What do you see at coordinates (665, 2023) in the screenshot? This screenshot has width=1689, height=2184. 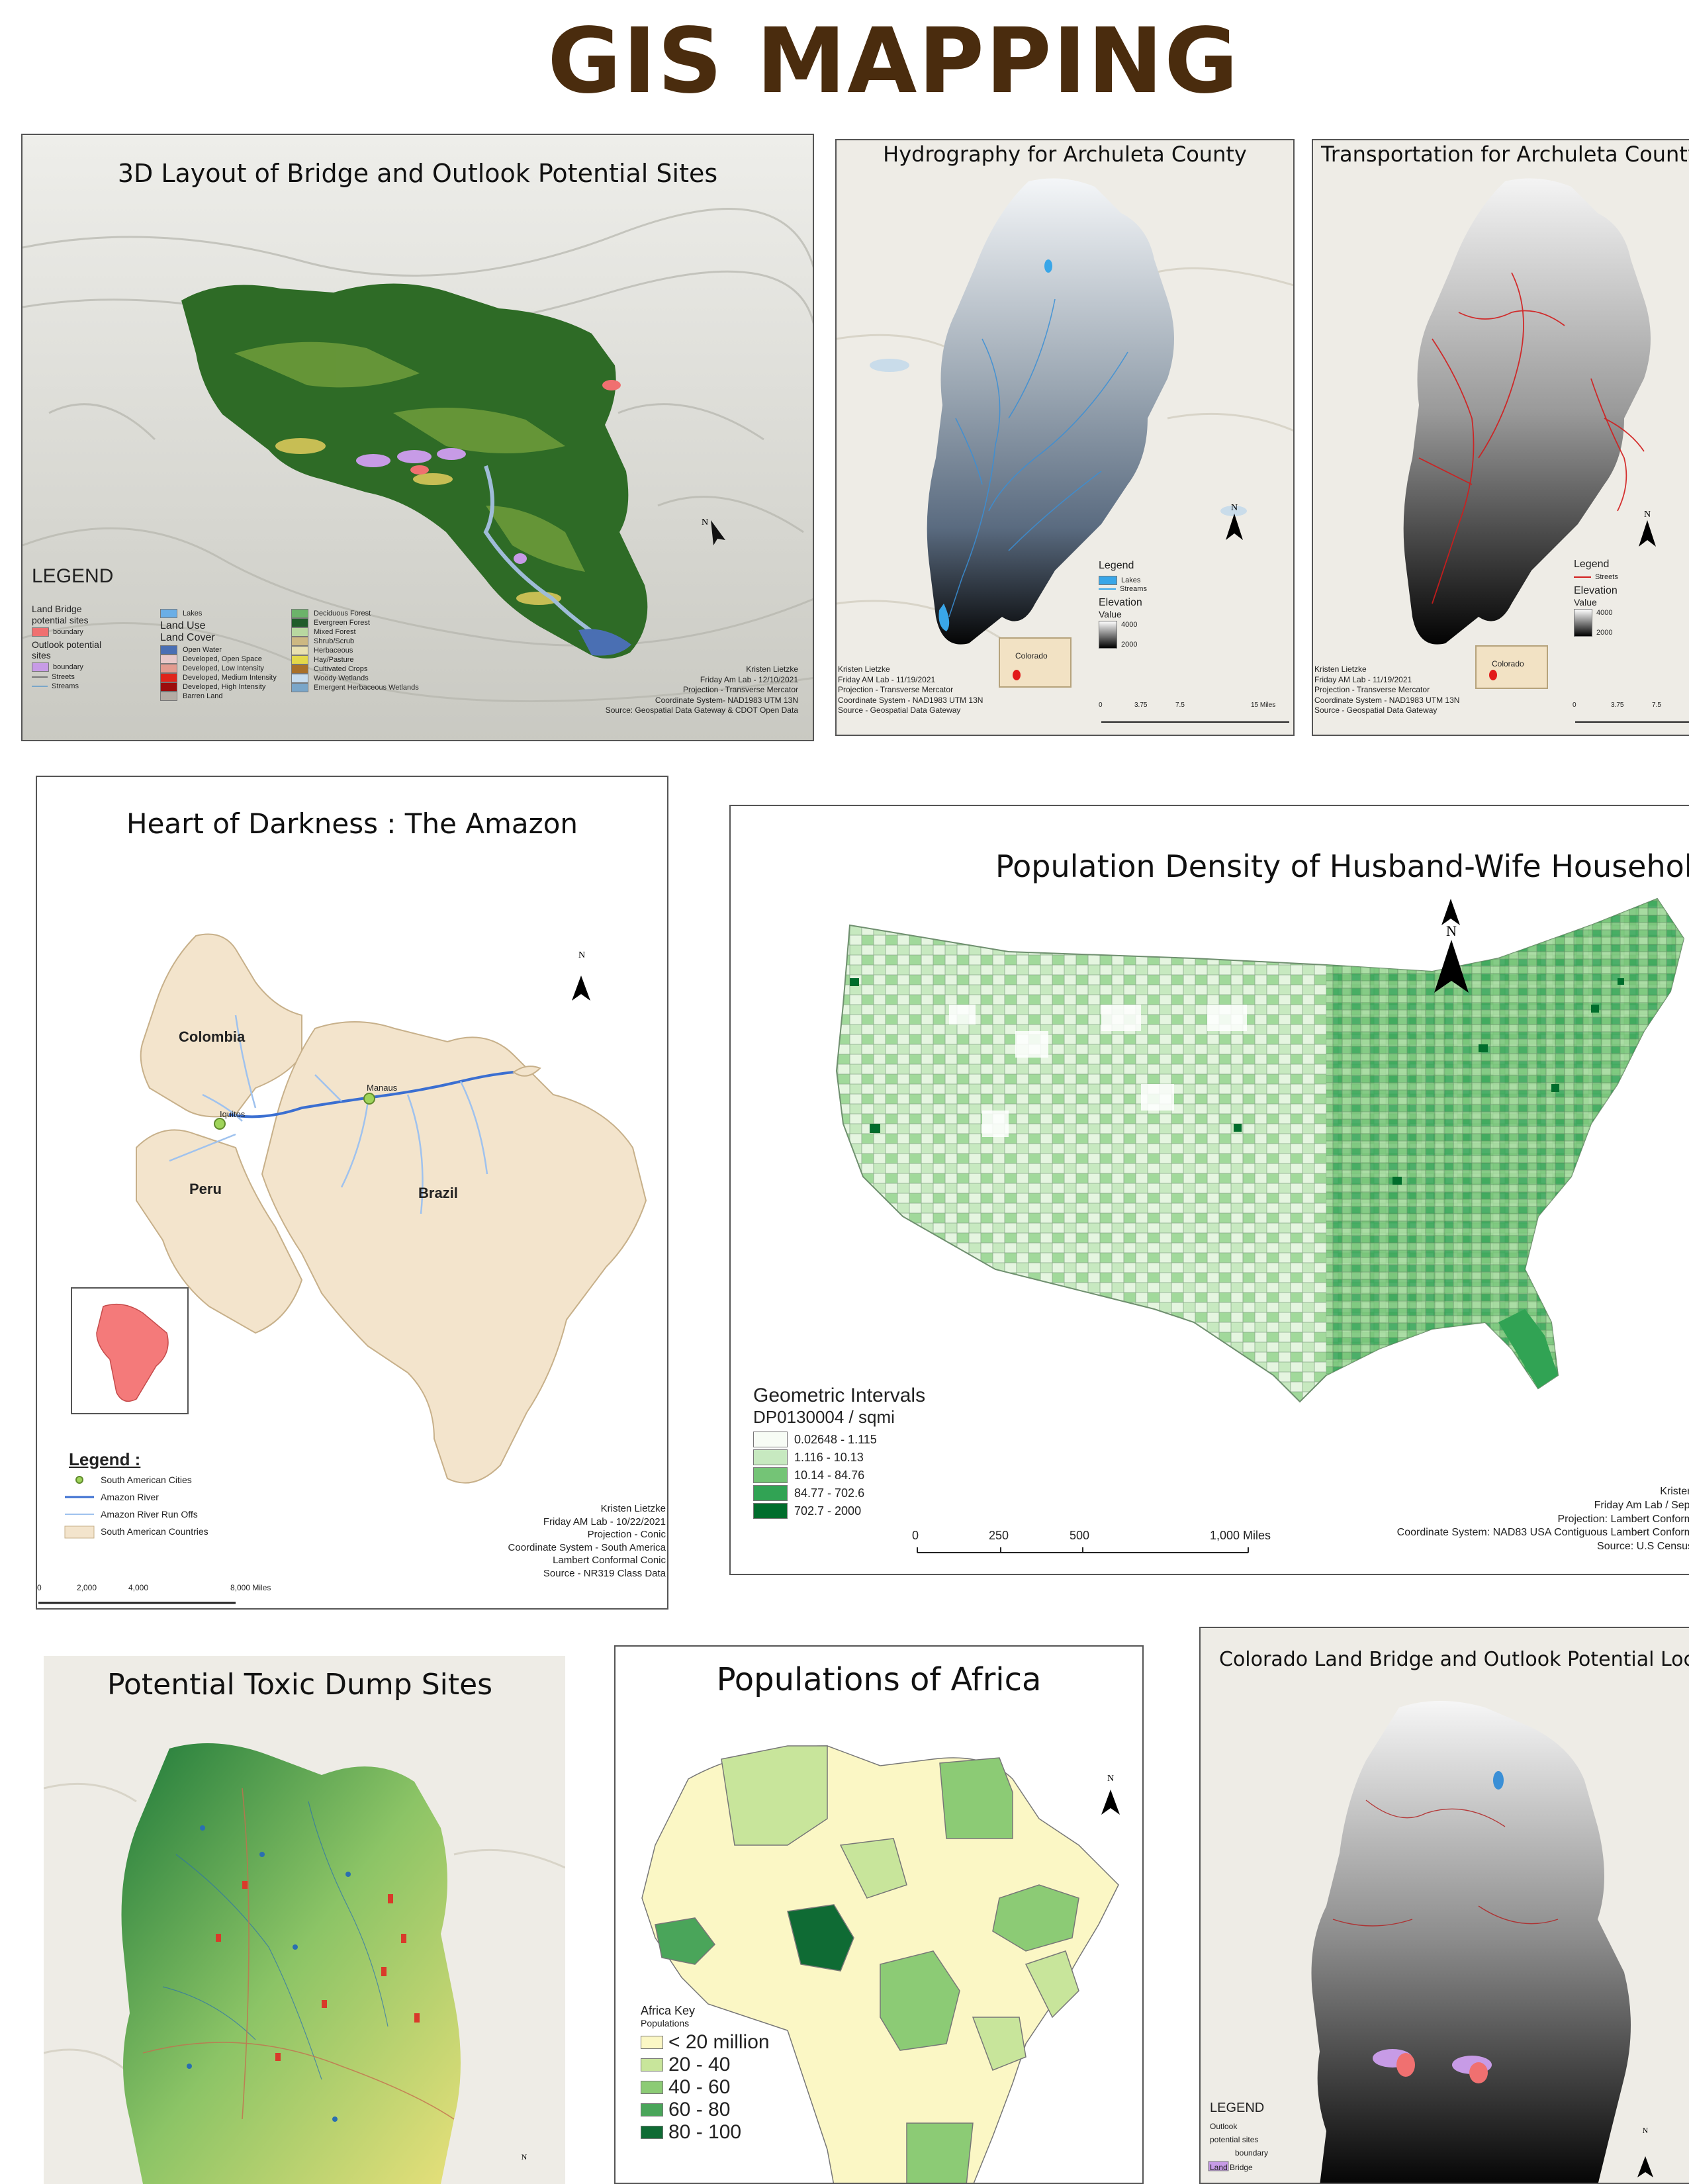 I see `legend-subtitle: Populations` at bounding box center [665, 2023].